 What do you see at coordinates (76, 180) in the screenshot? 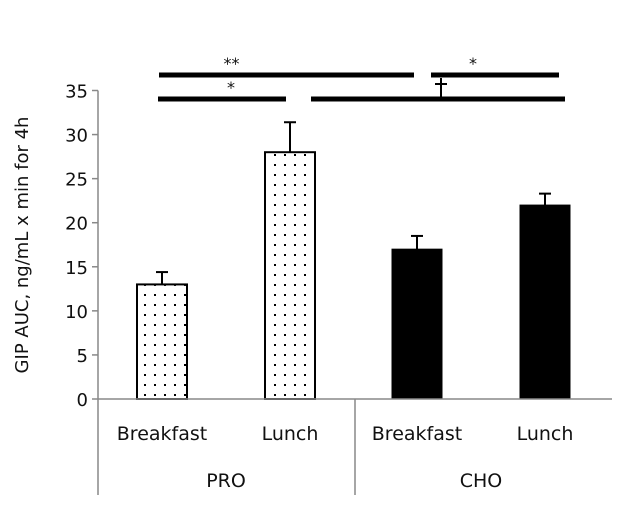
I see `y-tick-label: 25` at bounding box center [76, 180].